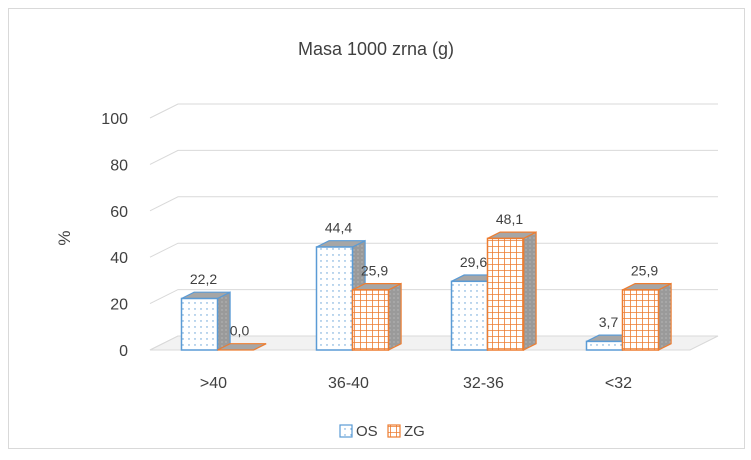  Describe the element at coordinates (416, 383) in the screenshot. I see `x-axis-ticks: >40 36-40 32-36 <32` at that location.